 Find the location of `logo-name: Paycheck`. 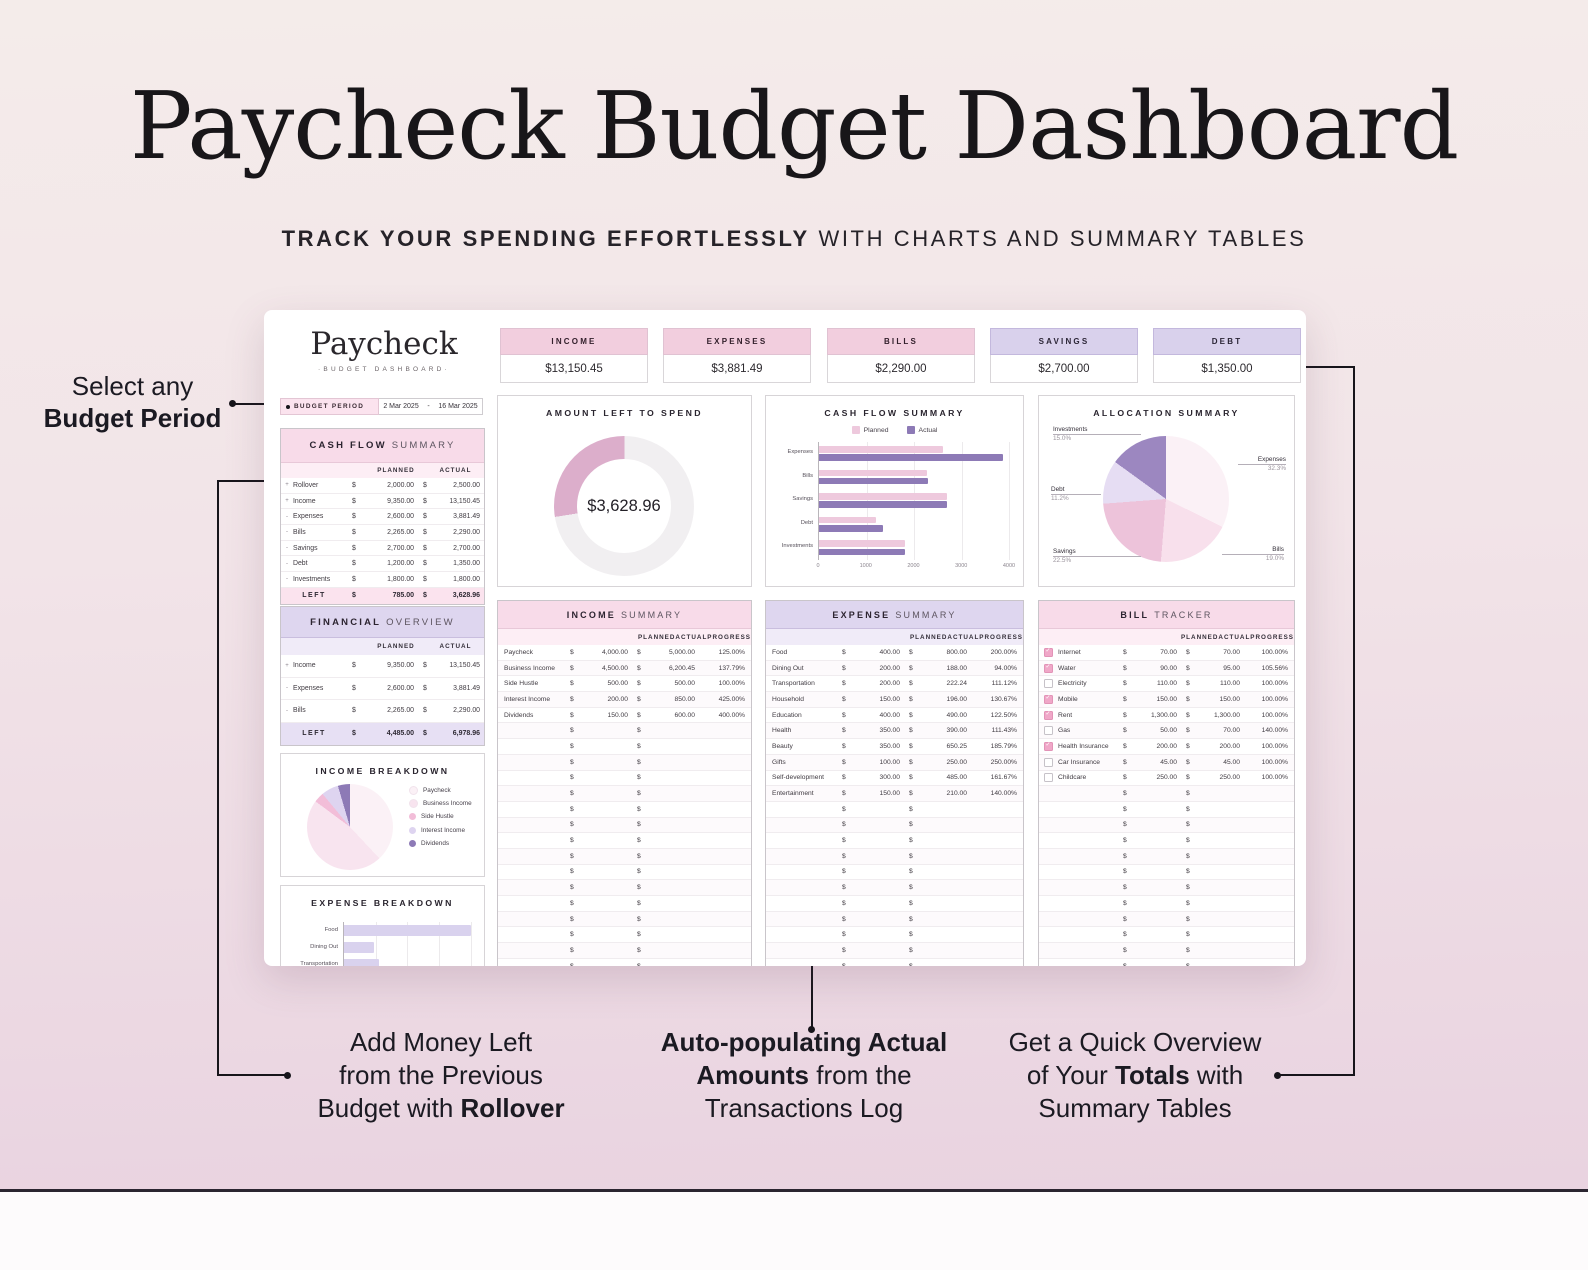

logo-name: Paycheck is located at coordinates (384, 344).